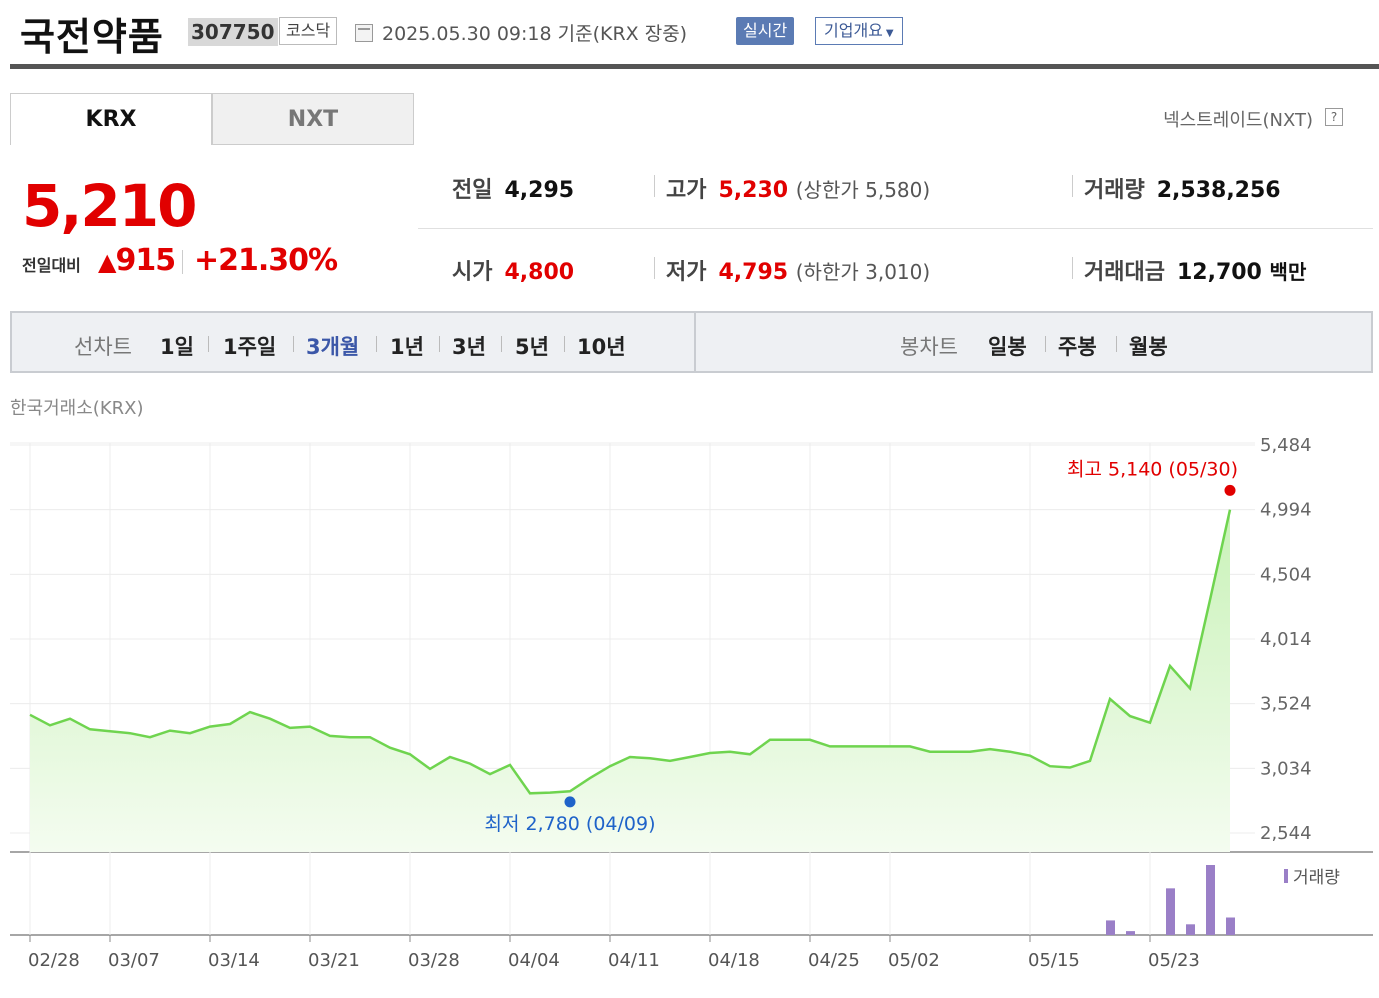  I want to click on period-bar: 선차트 1일 1주일 3개월 1년 3년 5년 10년 봉차트 일봉 주봉 월봉, so click(691, 342).